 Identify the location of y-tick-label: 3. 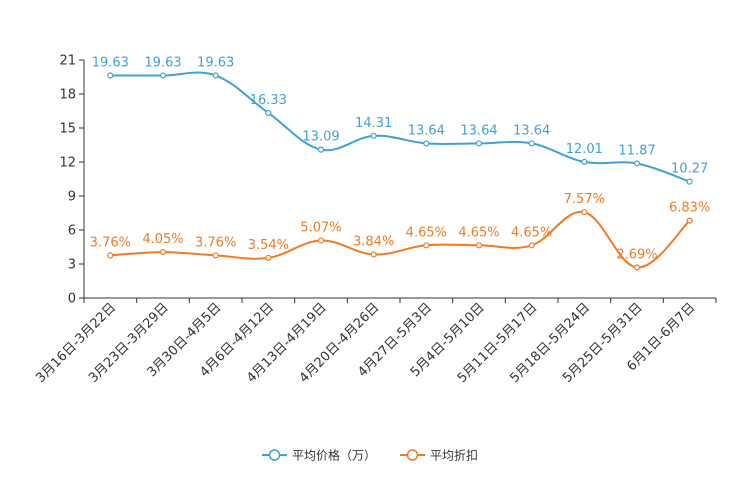
(72, 265).